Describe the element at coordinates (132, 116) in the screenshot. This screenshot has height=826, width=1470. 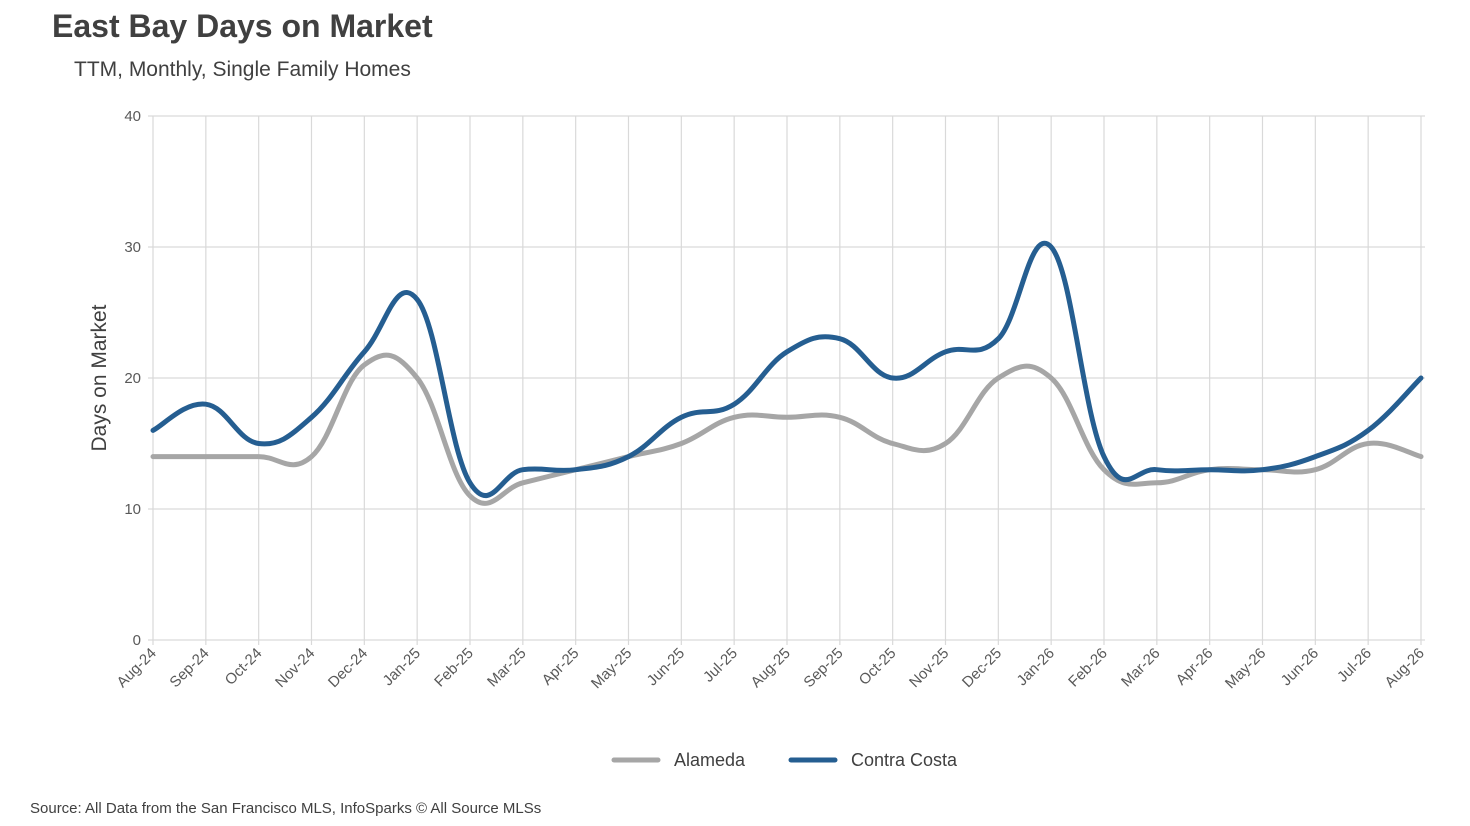
I see `y-tick-label: 40` at that location.